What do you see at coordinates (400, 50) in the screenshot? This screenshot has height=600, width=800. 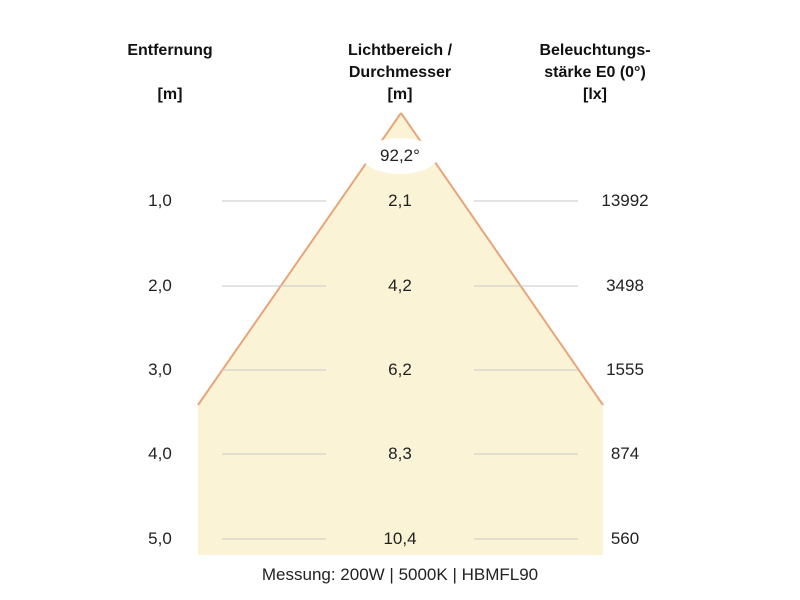 I see `header-diameter-title-1: Lichtbereich /` at bounding box center [400, 50].